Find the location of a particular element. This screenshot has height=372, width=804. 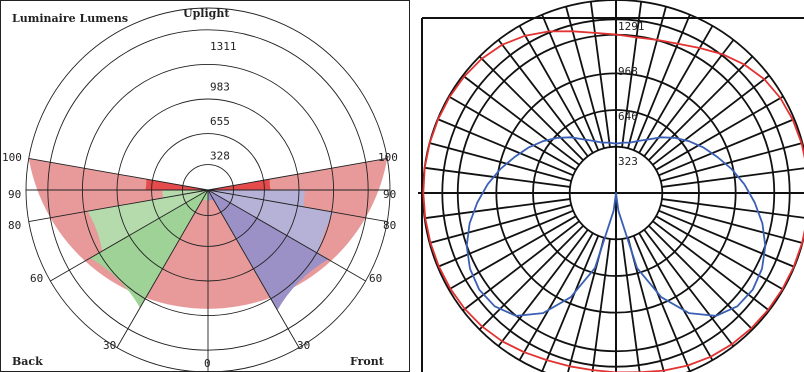

radial-tick-label: 1291 is located at coordinates (631, 26).